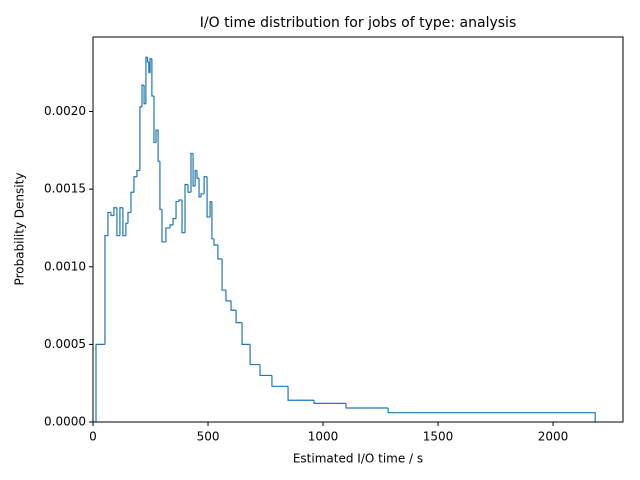  Describe the element at coordinates (65, 344) in the screenshot. I see `y-tick-label: 0.0005` at that location.